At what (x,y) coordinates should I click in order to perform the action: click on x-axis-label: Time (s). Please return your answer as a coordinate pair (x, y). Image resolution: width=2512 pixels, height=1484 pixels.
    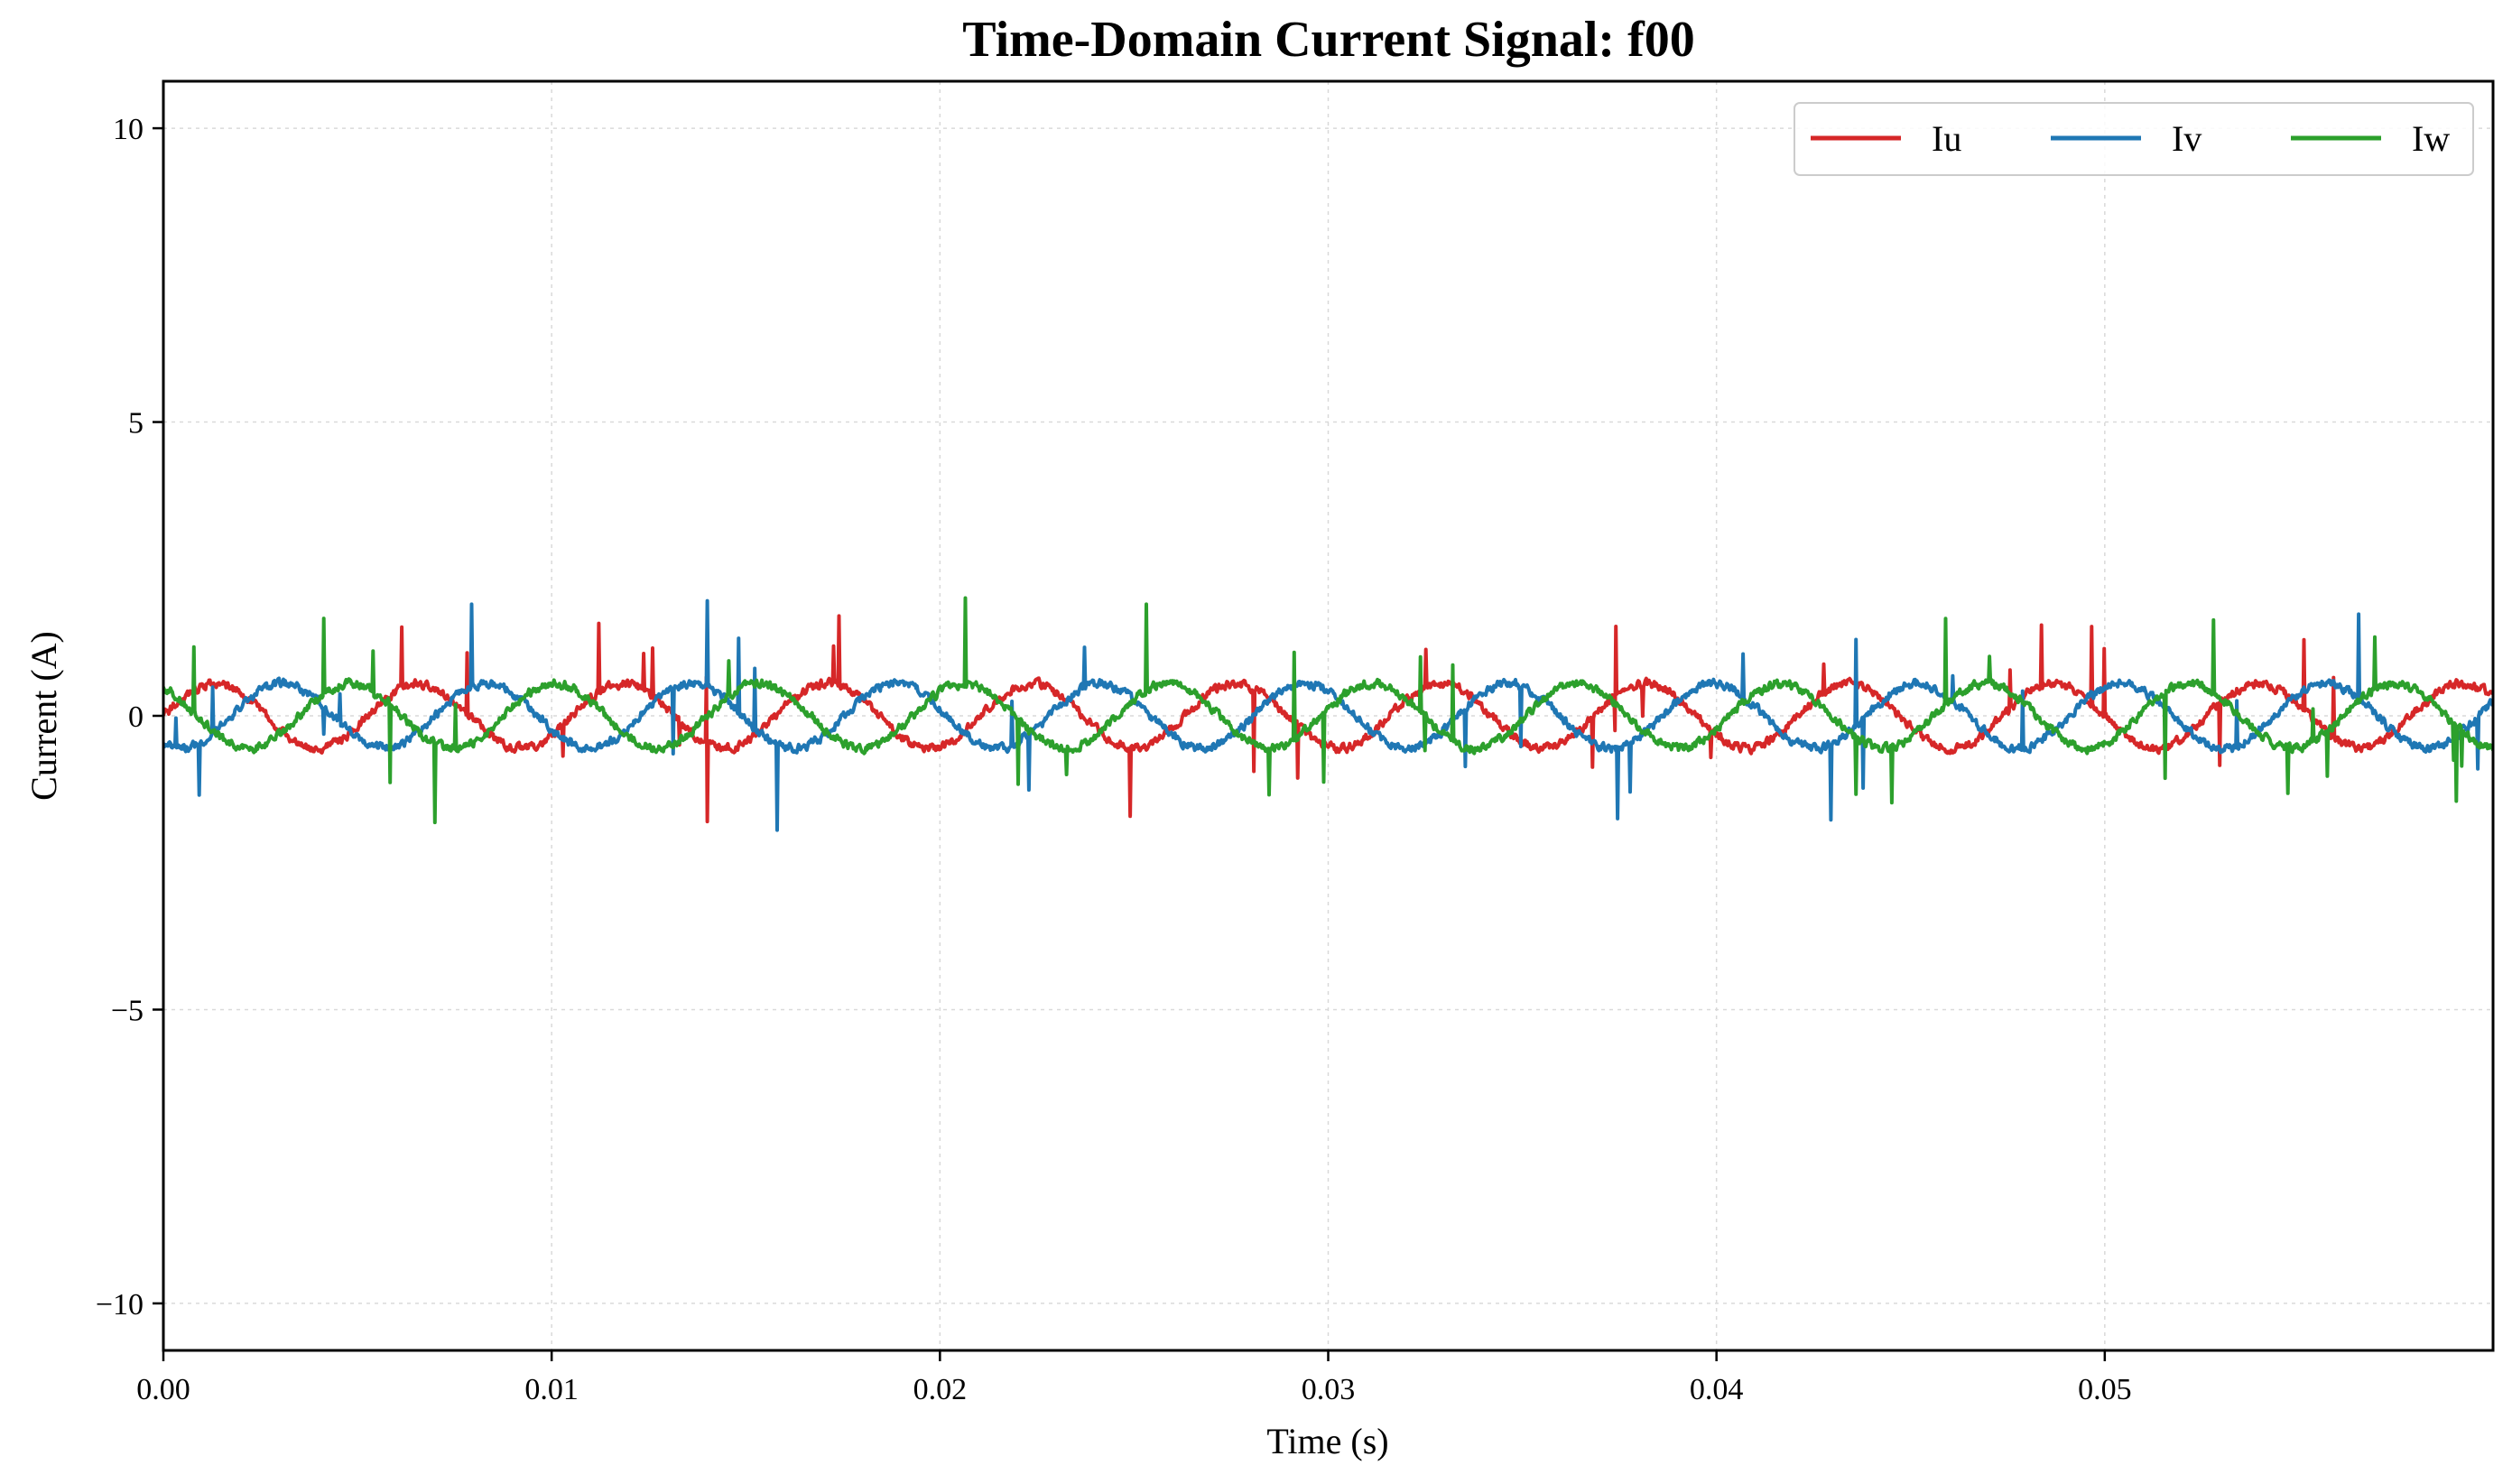
    Looking at the image, I should click on (1327, 1441).